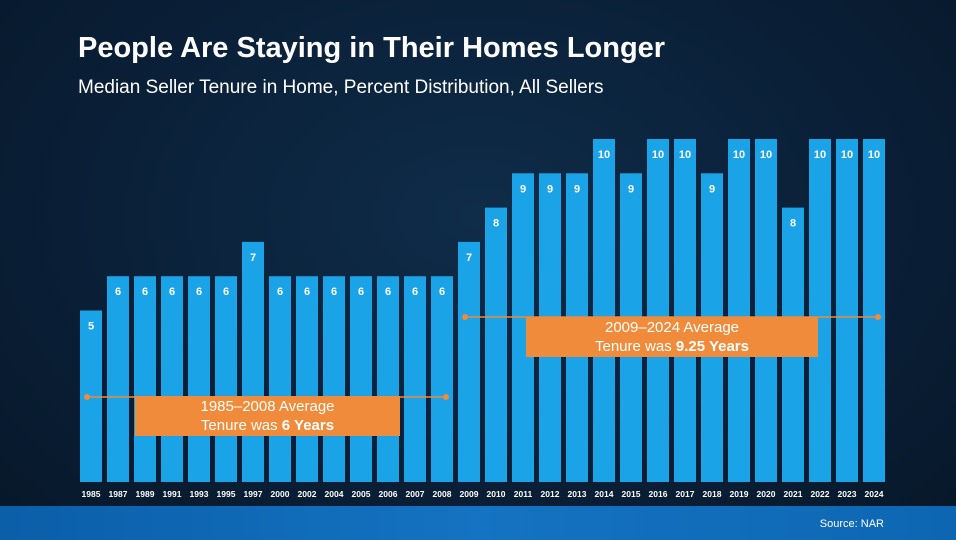 The height and width of the screenshot is (540, 956). Describe the element at coordinates (334, 379) in the screenshot. I see `bar-2004` at that location.